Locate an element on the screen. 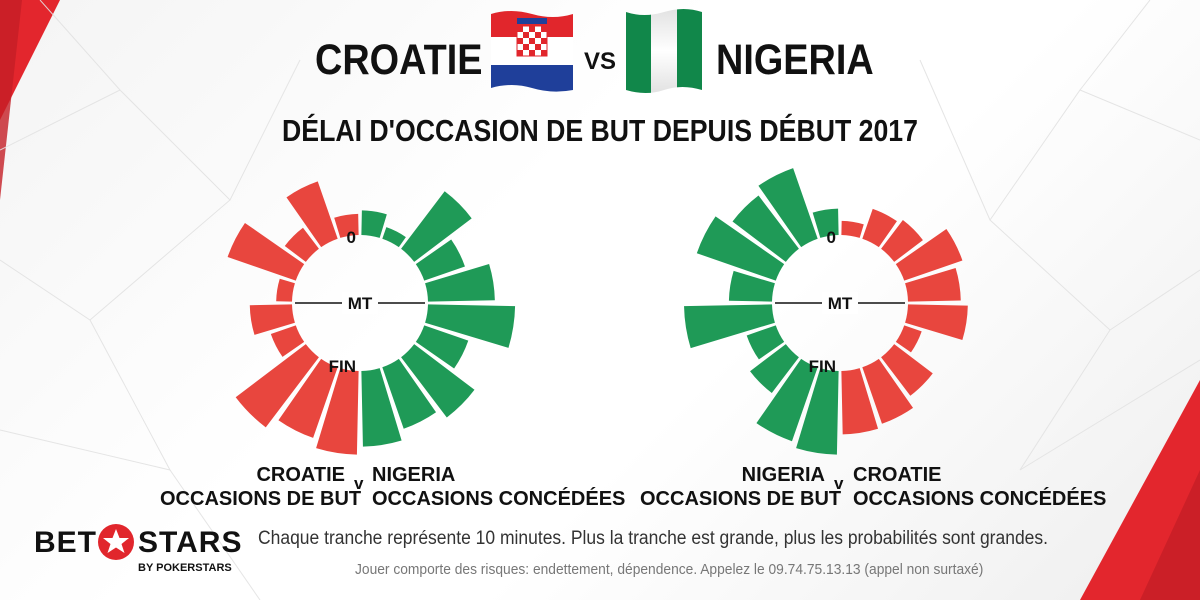 The image size is (1200, 600). vs-label: VS is located at coordinates (600, 61).